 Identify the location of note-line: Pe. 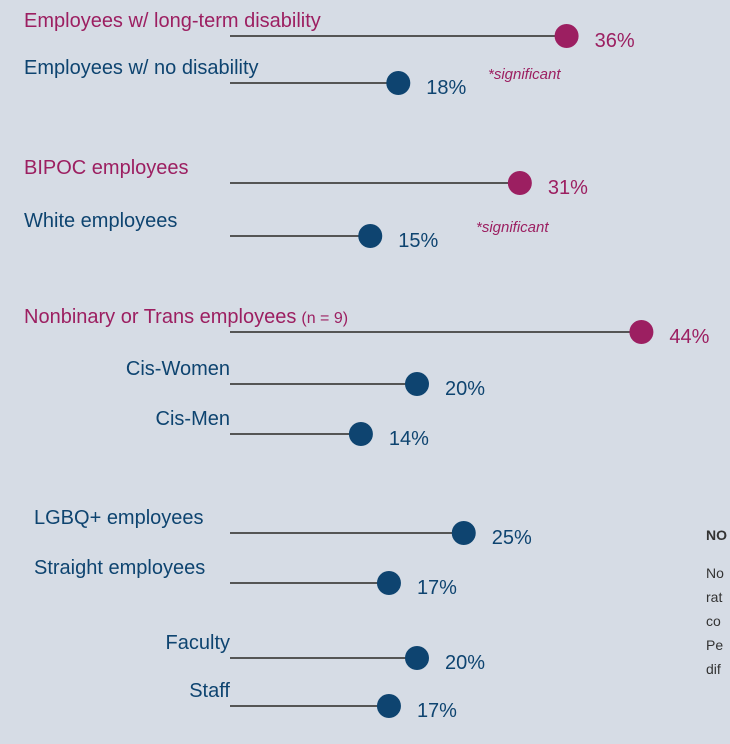
(714, 645).